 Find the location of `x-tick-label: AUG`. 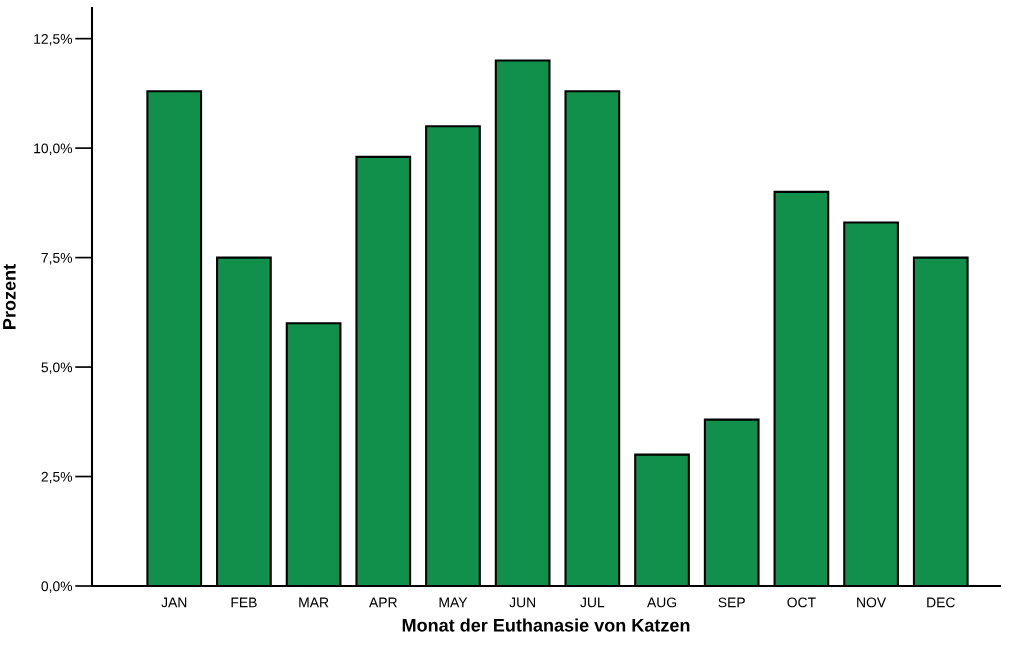

x-tick-label: AUG is located at coordinates (662, 602).